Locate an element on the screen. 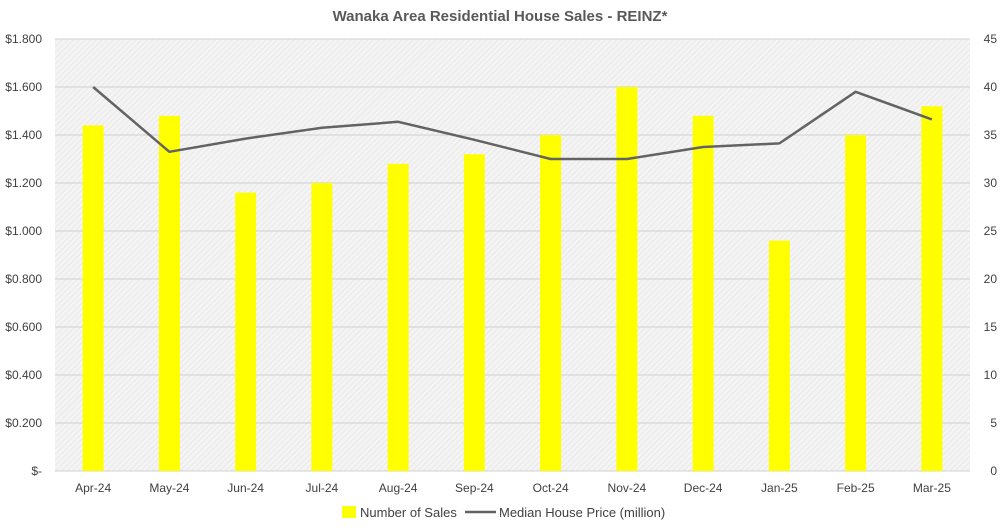  median-price-line is located at coordinates (512, 123).